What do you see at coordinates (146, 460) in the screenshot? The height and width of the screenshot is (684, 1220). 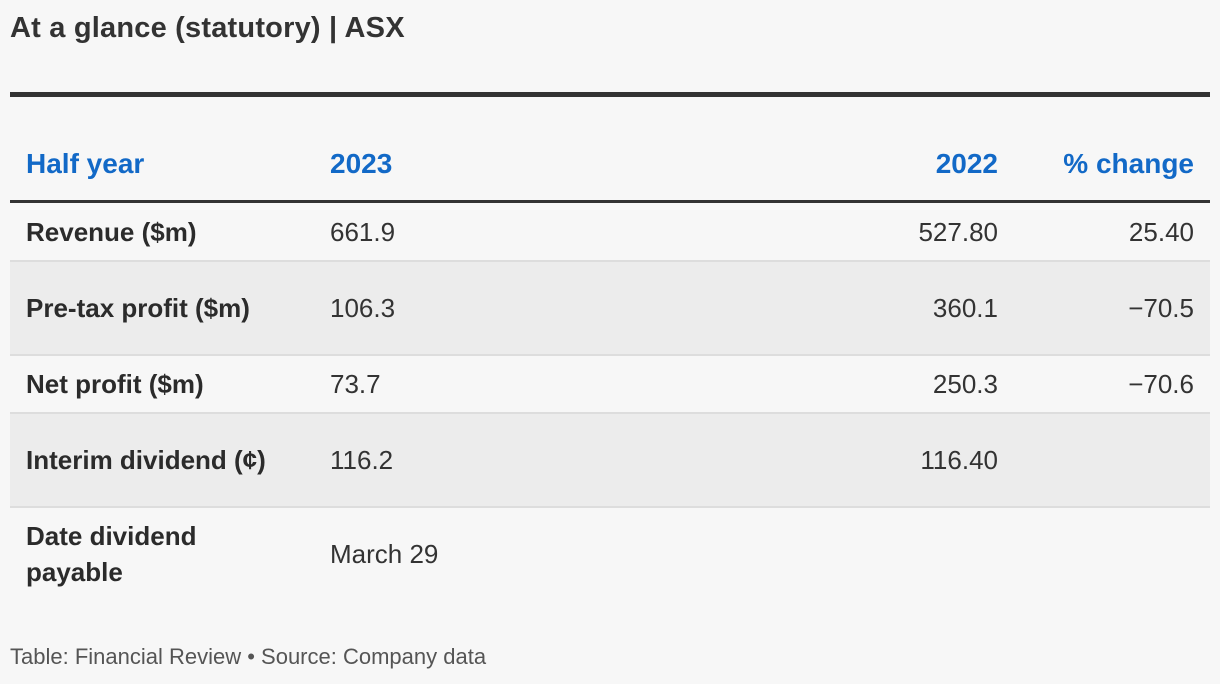 I see `row-label: Interim dividend (¢)` at bounding box center [146, 460].